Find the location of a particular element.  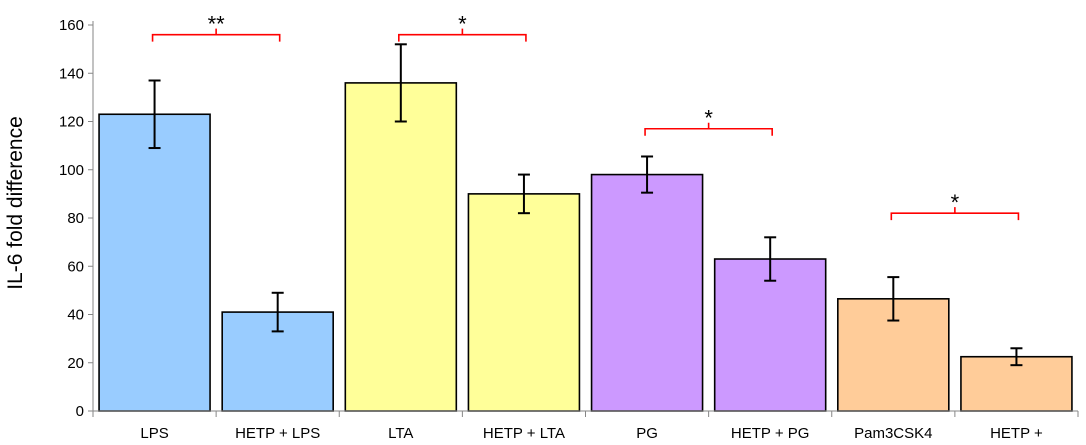

category-label: HETP +Pam3CSK4 is located at coordinates (1016, 435).